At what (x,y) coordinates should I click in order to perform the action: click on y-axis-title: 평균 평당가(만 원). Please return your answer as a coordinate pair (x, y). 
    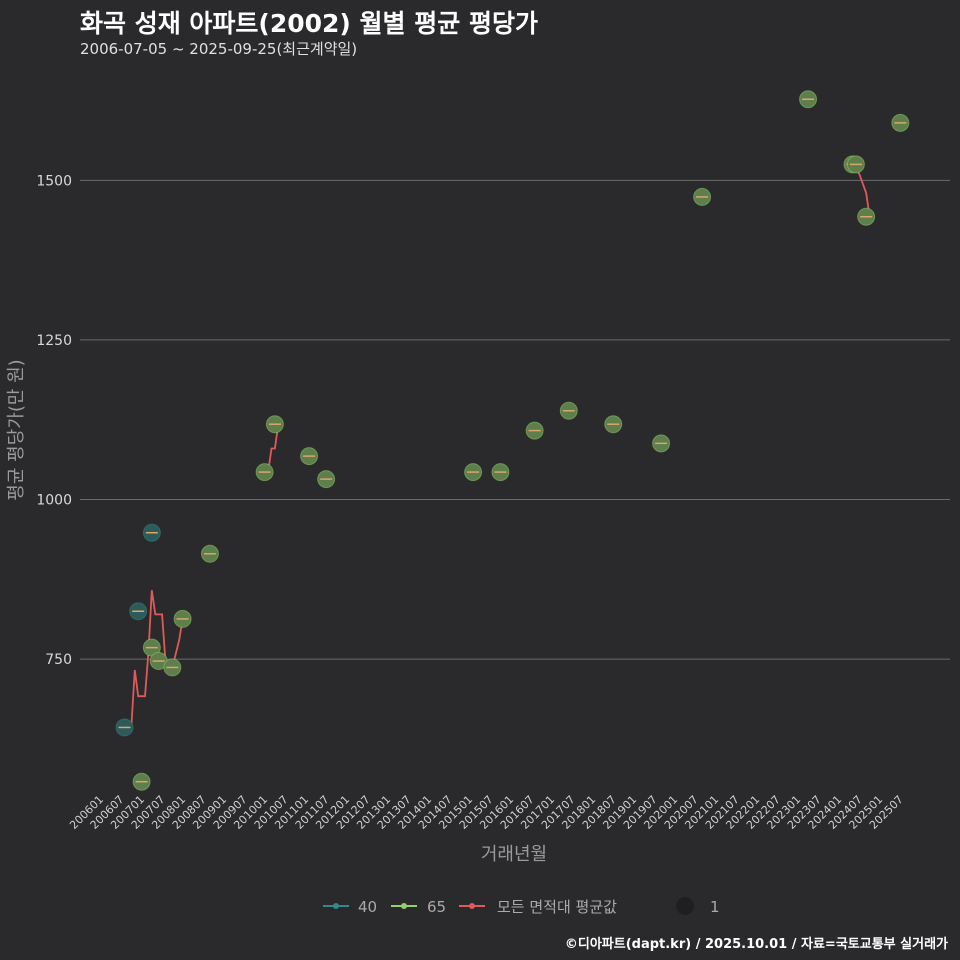
    Looking at the image, I should click on (16, 429).